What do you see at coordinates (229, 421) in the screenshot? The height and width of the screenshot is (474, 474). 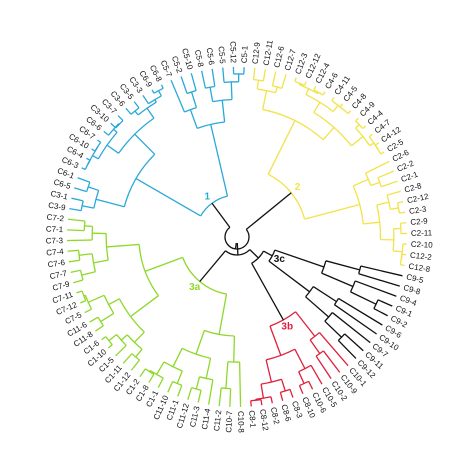 I see `leaf-label: C10-7` at bounding box center [229, 421].